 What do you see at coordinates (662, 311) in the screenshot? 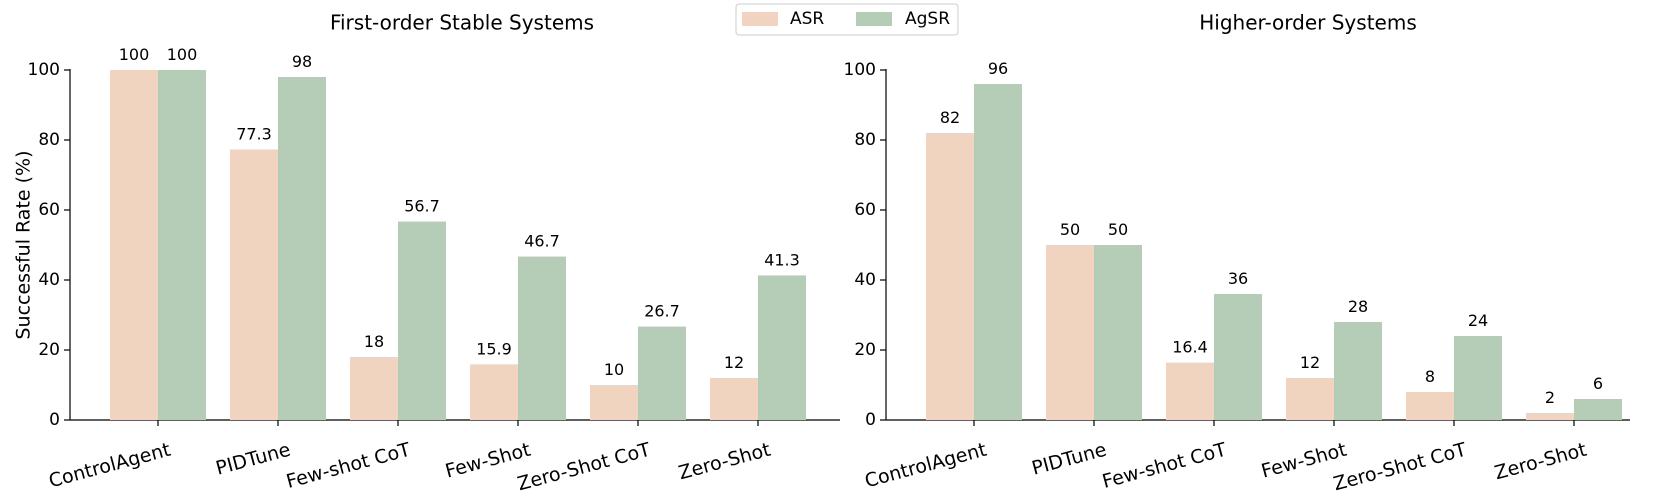
I see `value-label-agsr-zero-shot-cot: 26.7` at bounding box center [662, 311].